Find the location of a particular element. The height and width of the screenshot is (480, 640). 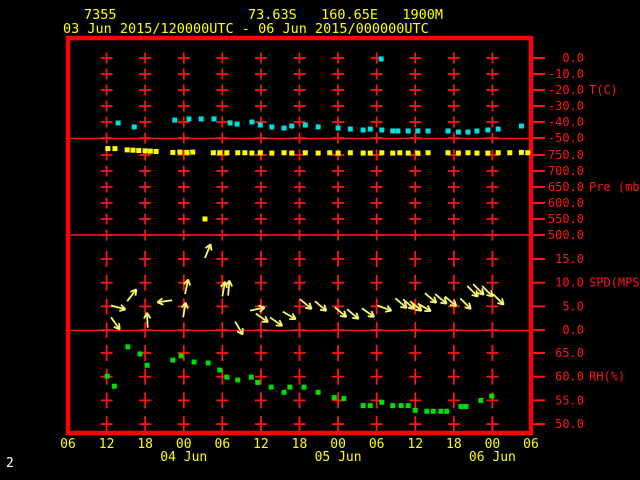

y-tick-label: 60.0 is located at coordinates (569, 377).